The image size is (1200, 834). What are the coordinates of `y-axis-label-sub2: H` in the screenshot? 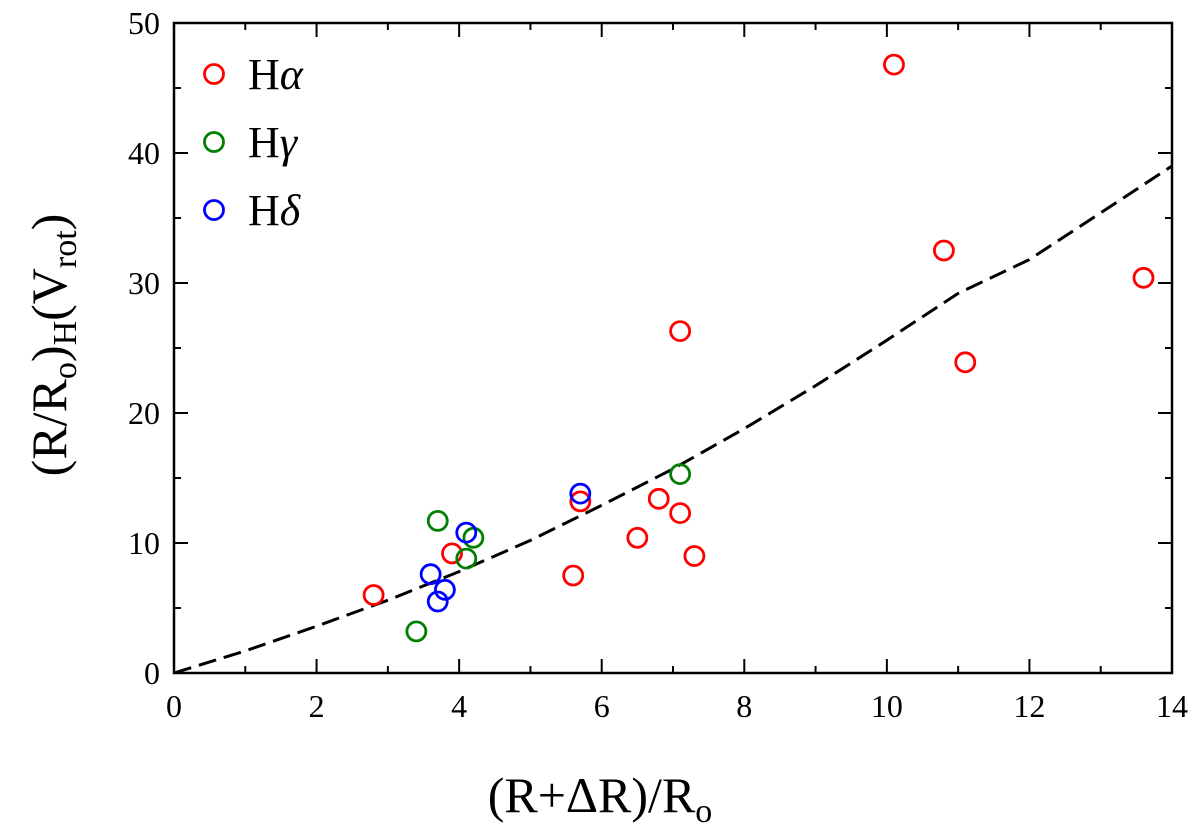 It's located at (65, 333).